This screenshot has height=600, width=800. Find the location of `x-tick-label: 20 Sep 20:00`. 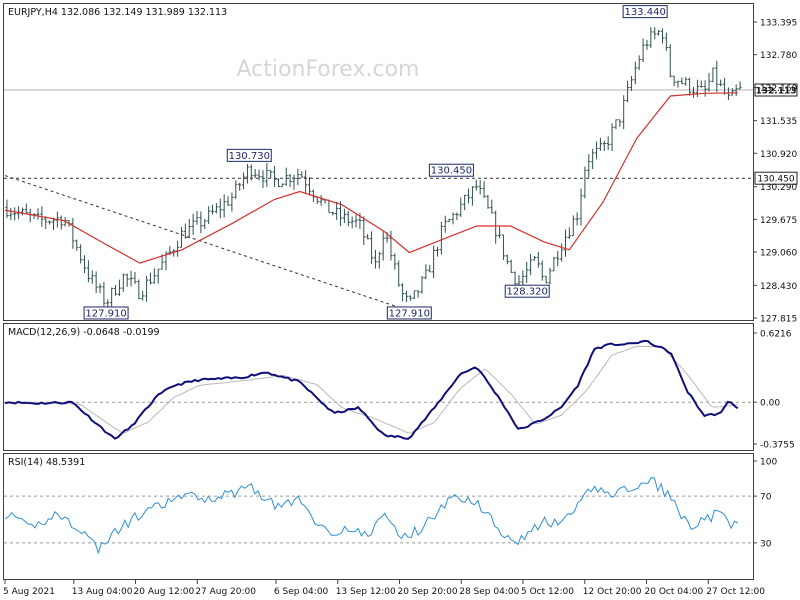

x-tick-label: 20 Sep 20:00 is located at coordinates (427, 592).